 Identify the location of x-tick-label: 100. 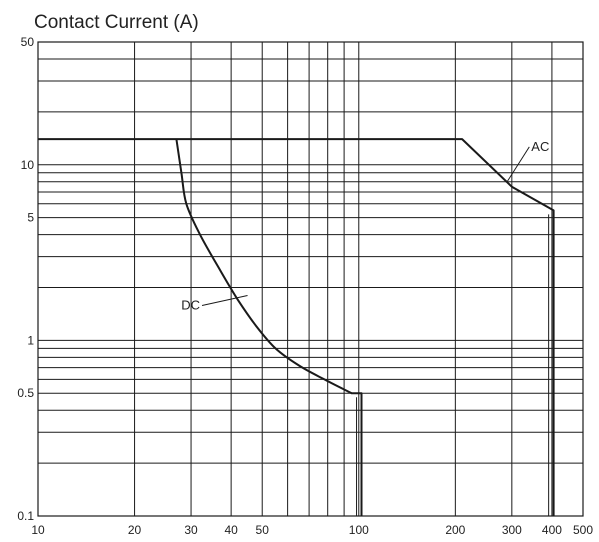
(359, 530).